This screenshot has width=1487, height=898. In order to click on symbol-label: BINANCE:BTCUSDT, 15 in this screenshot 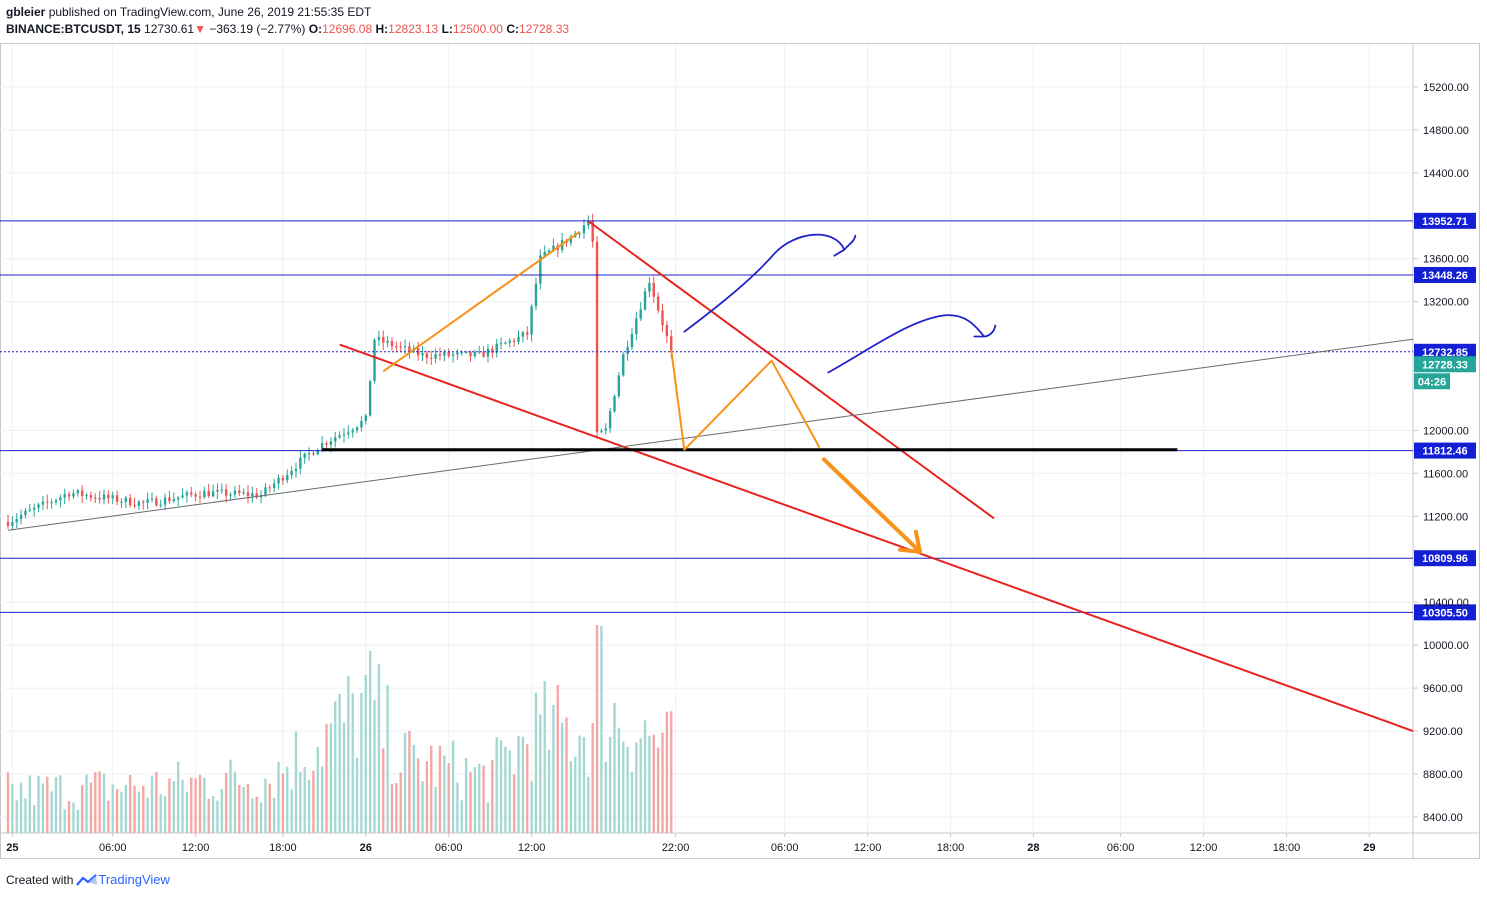, I will do `click(73, 29)`.